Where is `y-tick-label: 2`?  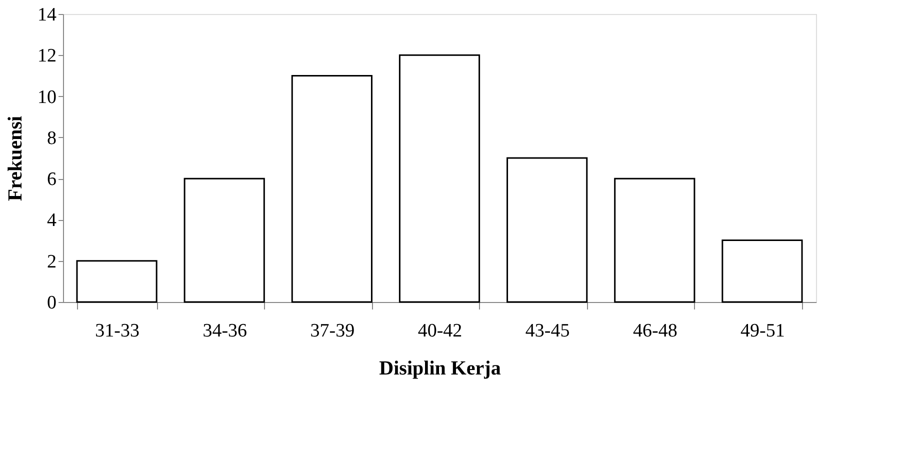 y-tick-label: 2 is located at coordinates (51, 261).